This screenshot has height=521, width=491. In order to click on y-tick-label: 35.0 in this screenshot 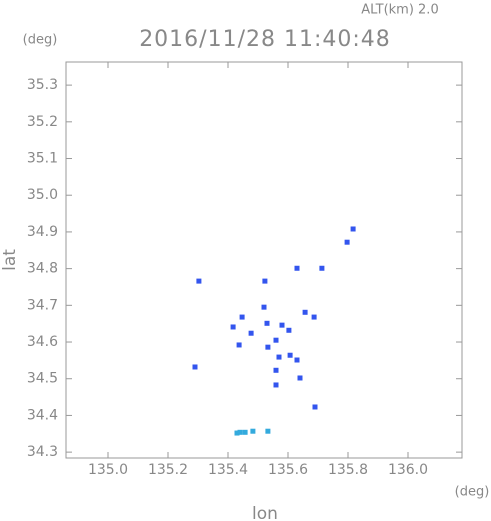, I will do `click(42, 195)`.